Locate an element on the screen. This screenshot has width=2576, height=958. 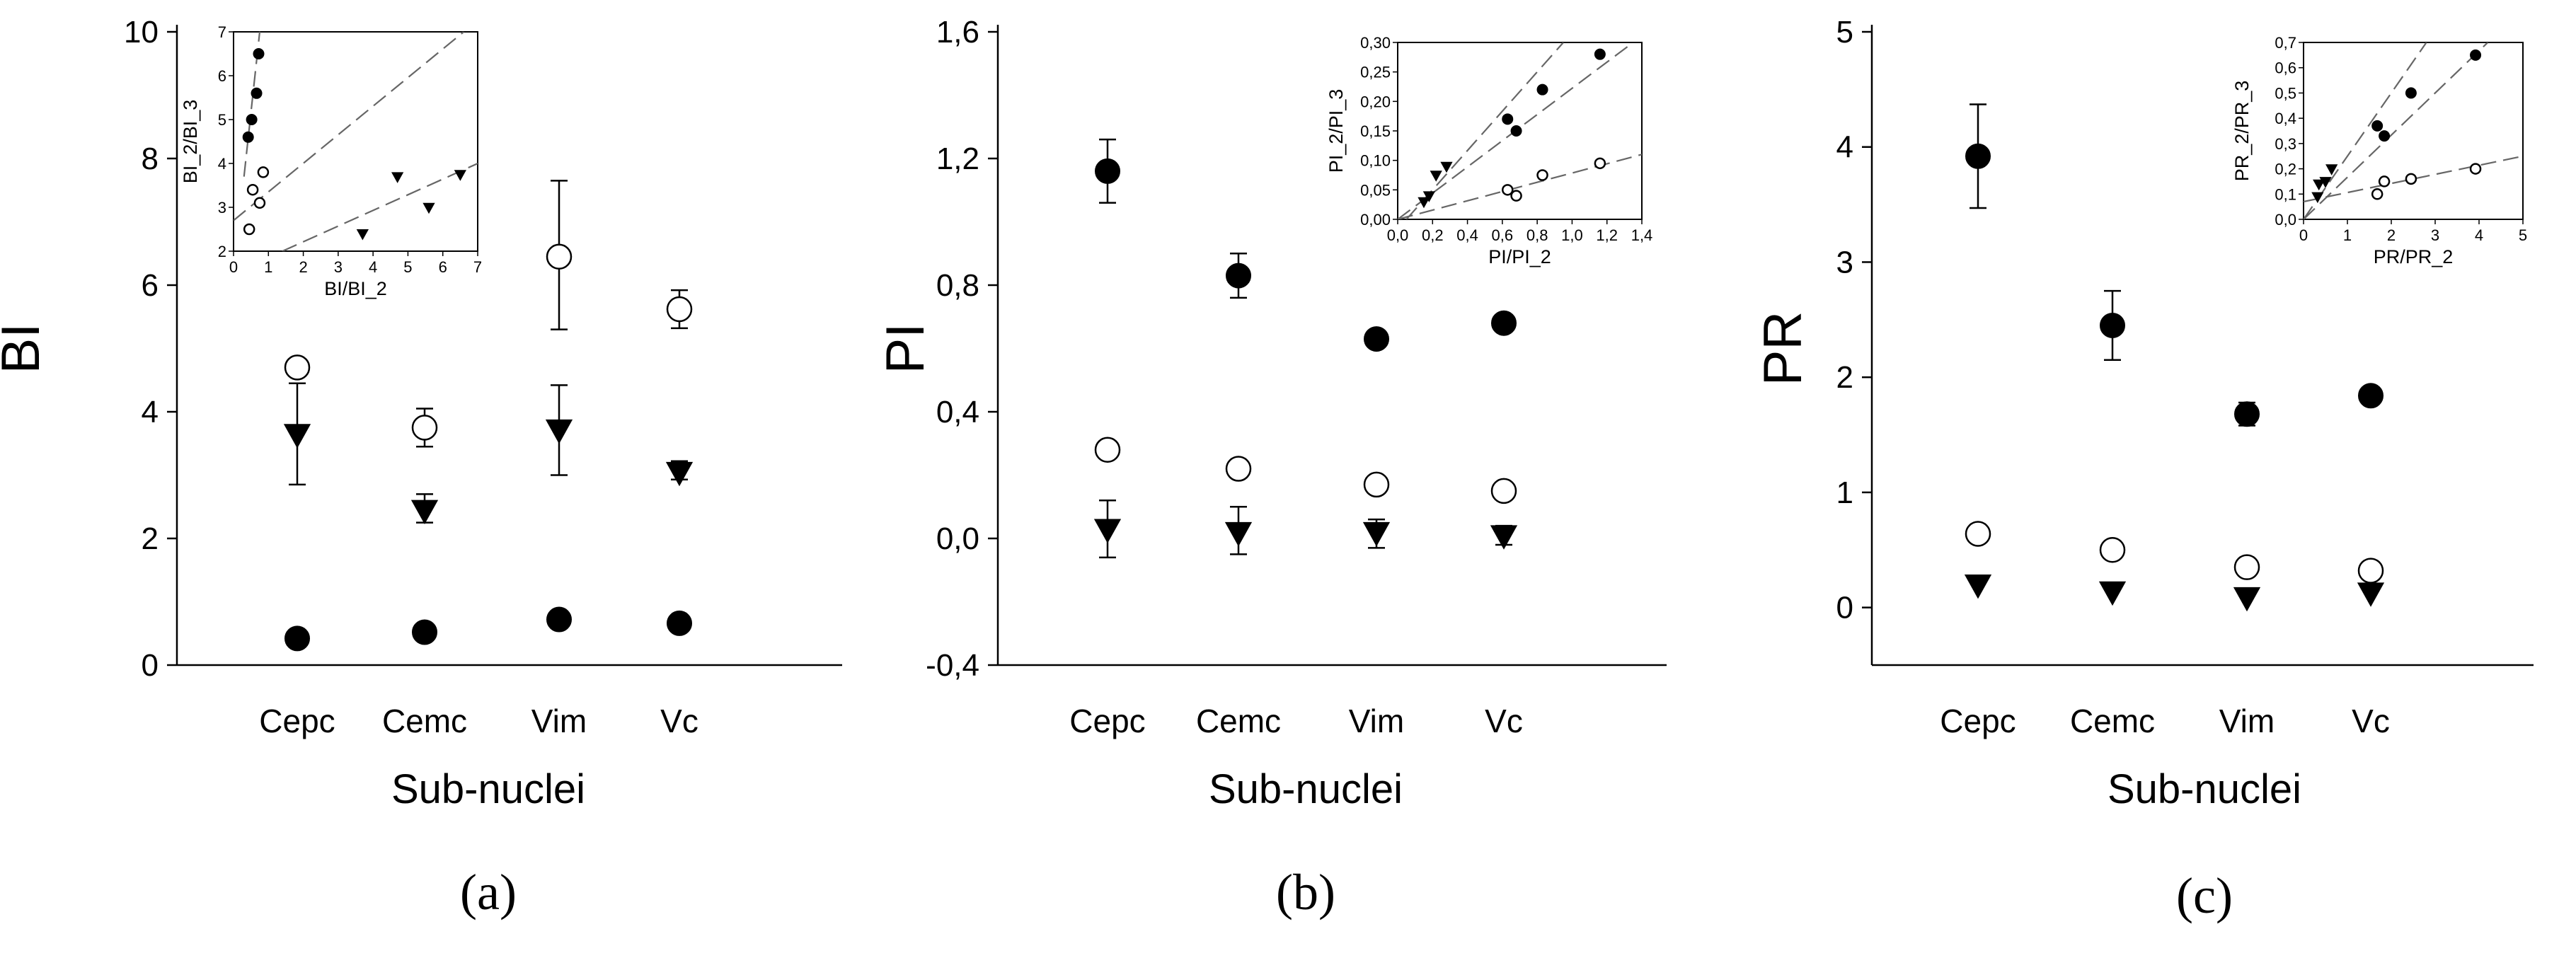
inset-x-tick-label: 6 is located at coordinates (443, 267).